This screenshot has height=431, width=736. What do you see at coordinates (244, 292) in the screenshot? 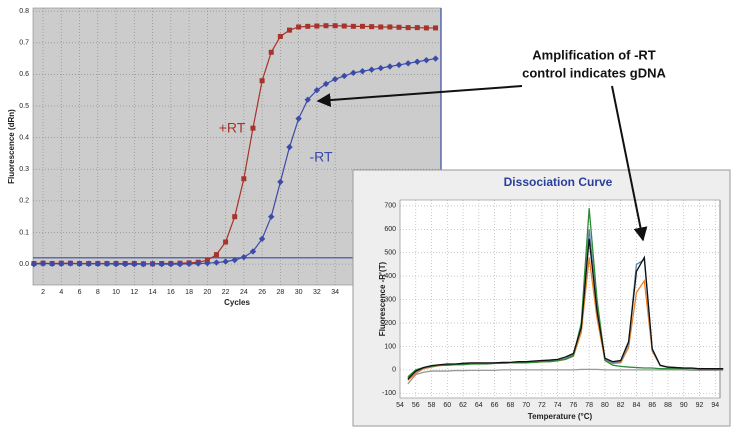
I see `x-tick-label: 24` at bounding box center [244, 292].